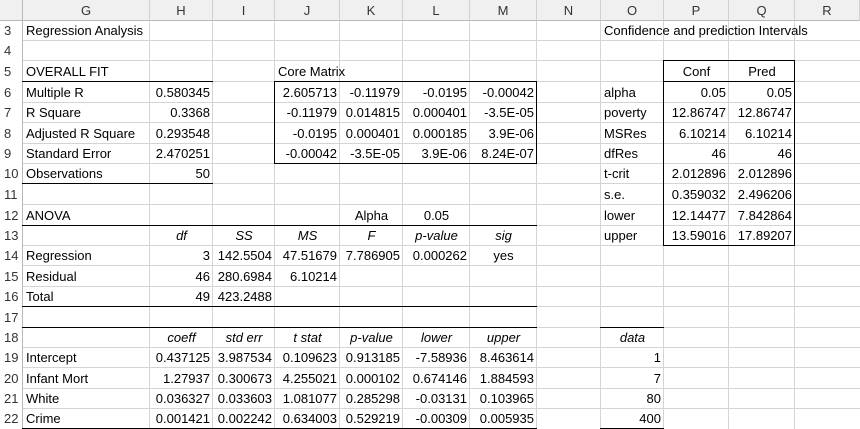  What do you see at coordinates (632, 10) in the screenshot?
I see `column-header-o: O` at bounding box center [632, 10].